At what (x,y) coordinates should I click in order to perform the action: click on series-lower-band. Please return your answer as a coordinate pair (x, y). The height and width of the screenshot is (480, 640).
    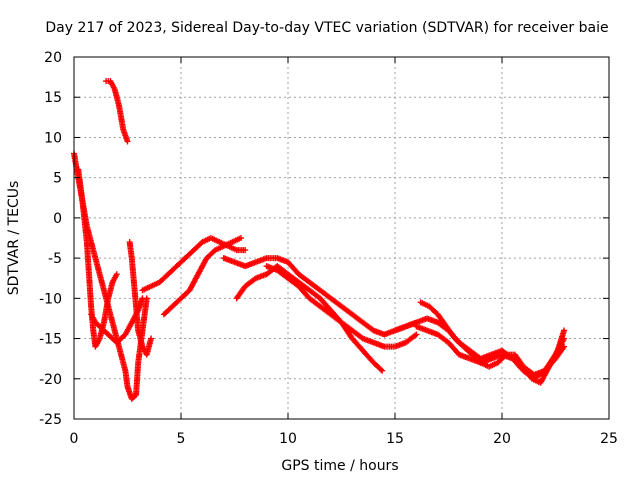
    Looking at the image, I should click on (341, 306).